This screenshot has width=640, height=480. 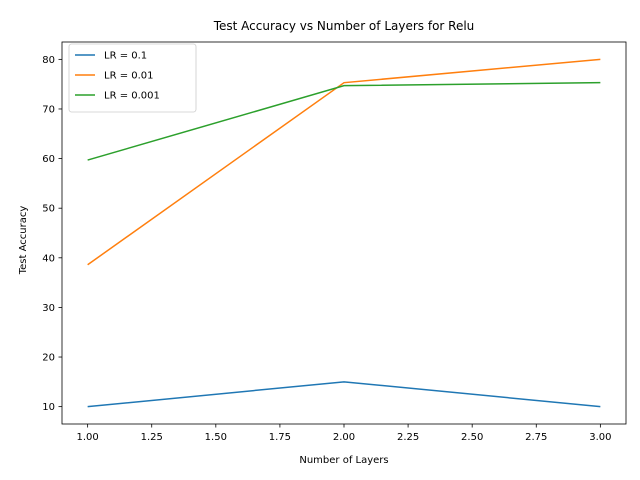 What do you see at coordinates (48, 159) in the screenshot?
I see `y-tick-label: 60` at bounding box center [48, 159].